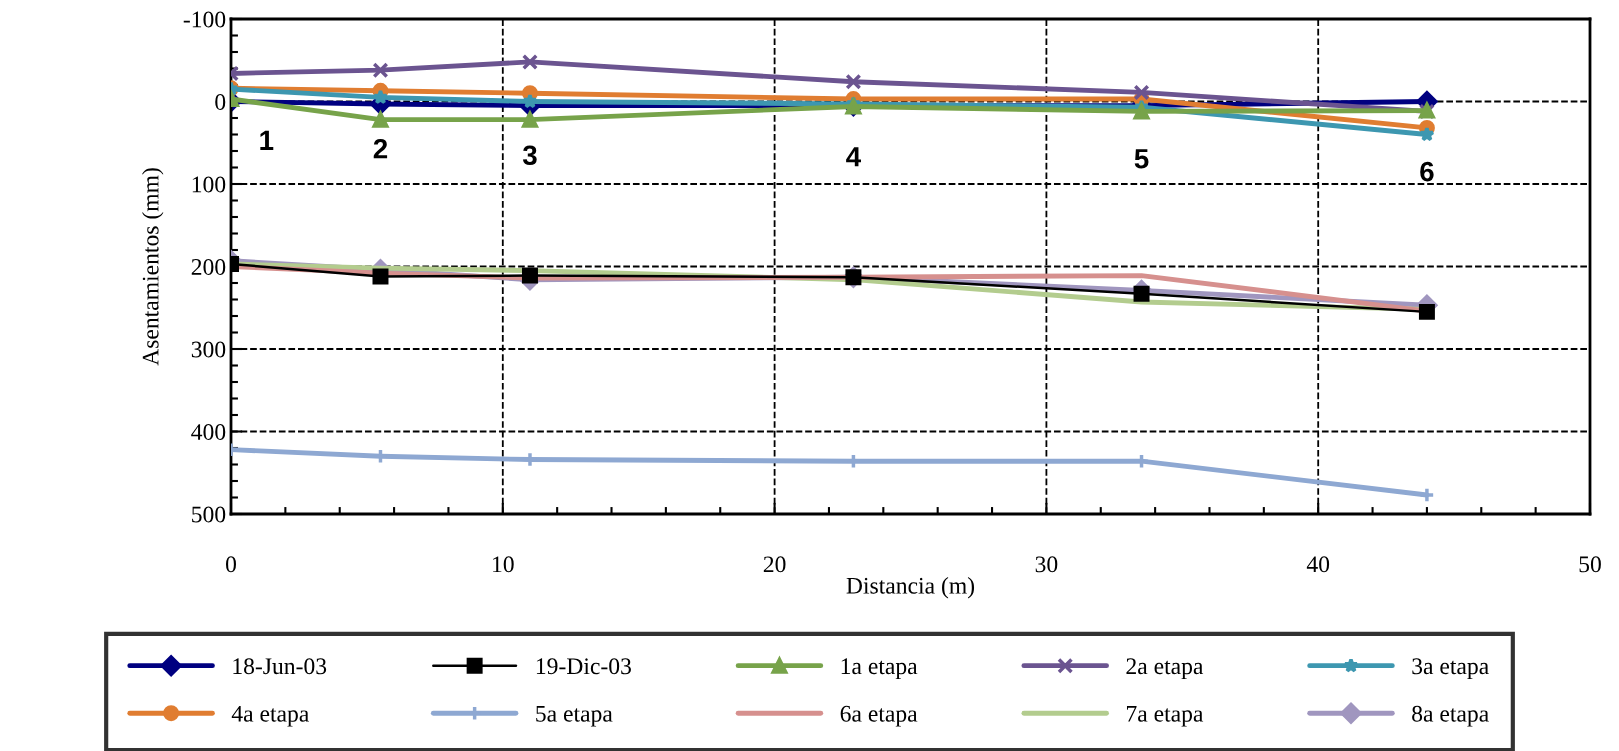  What do you see at coordinates (1046, 564) in the screenshot?
I see `x-tick-label: 30` at bounding box center [1046, 564].